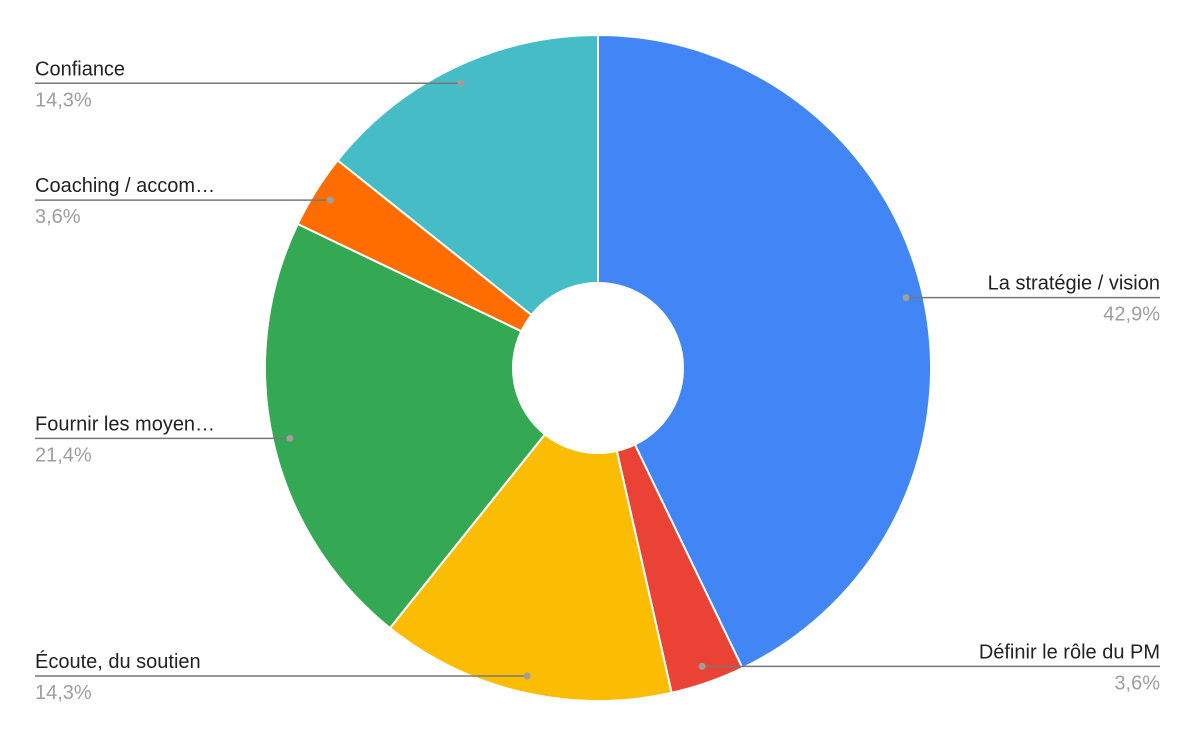  What do you see at coordinates (118, 661) in the screenshot?
I see `slice-label: Écoute, du soutien` at bounding box center [118, 661].